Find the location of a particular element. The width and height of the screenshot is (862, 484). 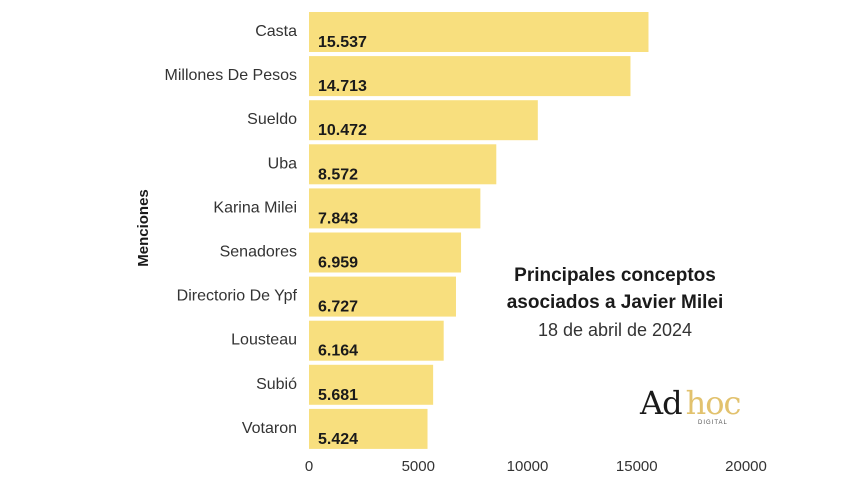

value-label: 15.537 is located at coordinates (342, 42).